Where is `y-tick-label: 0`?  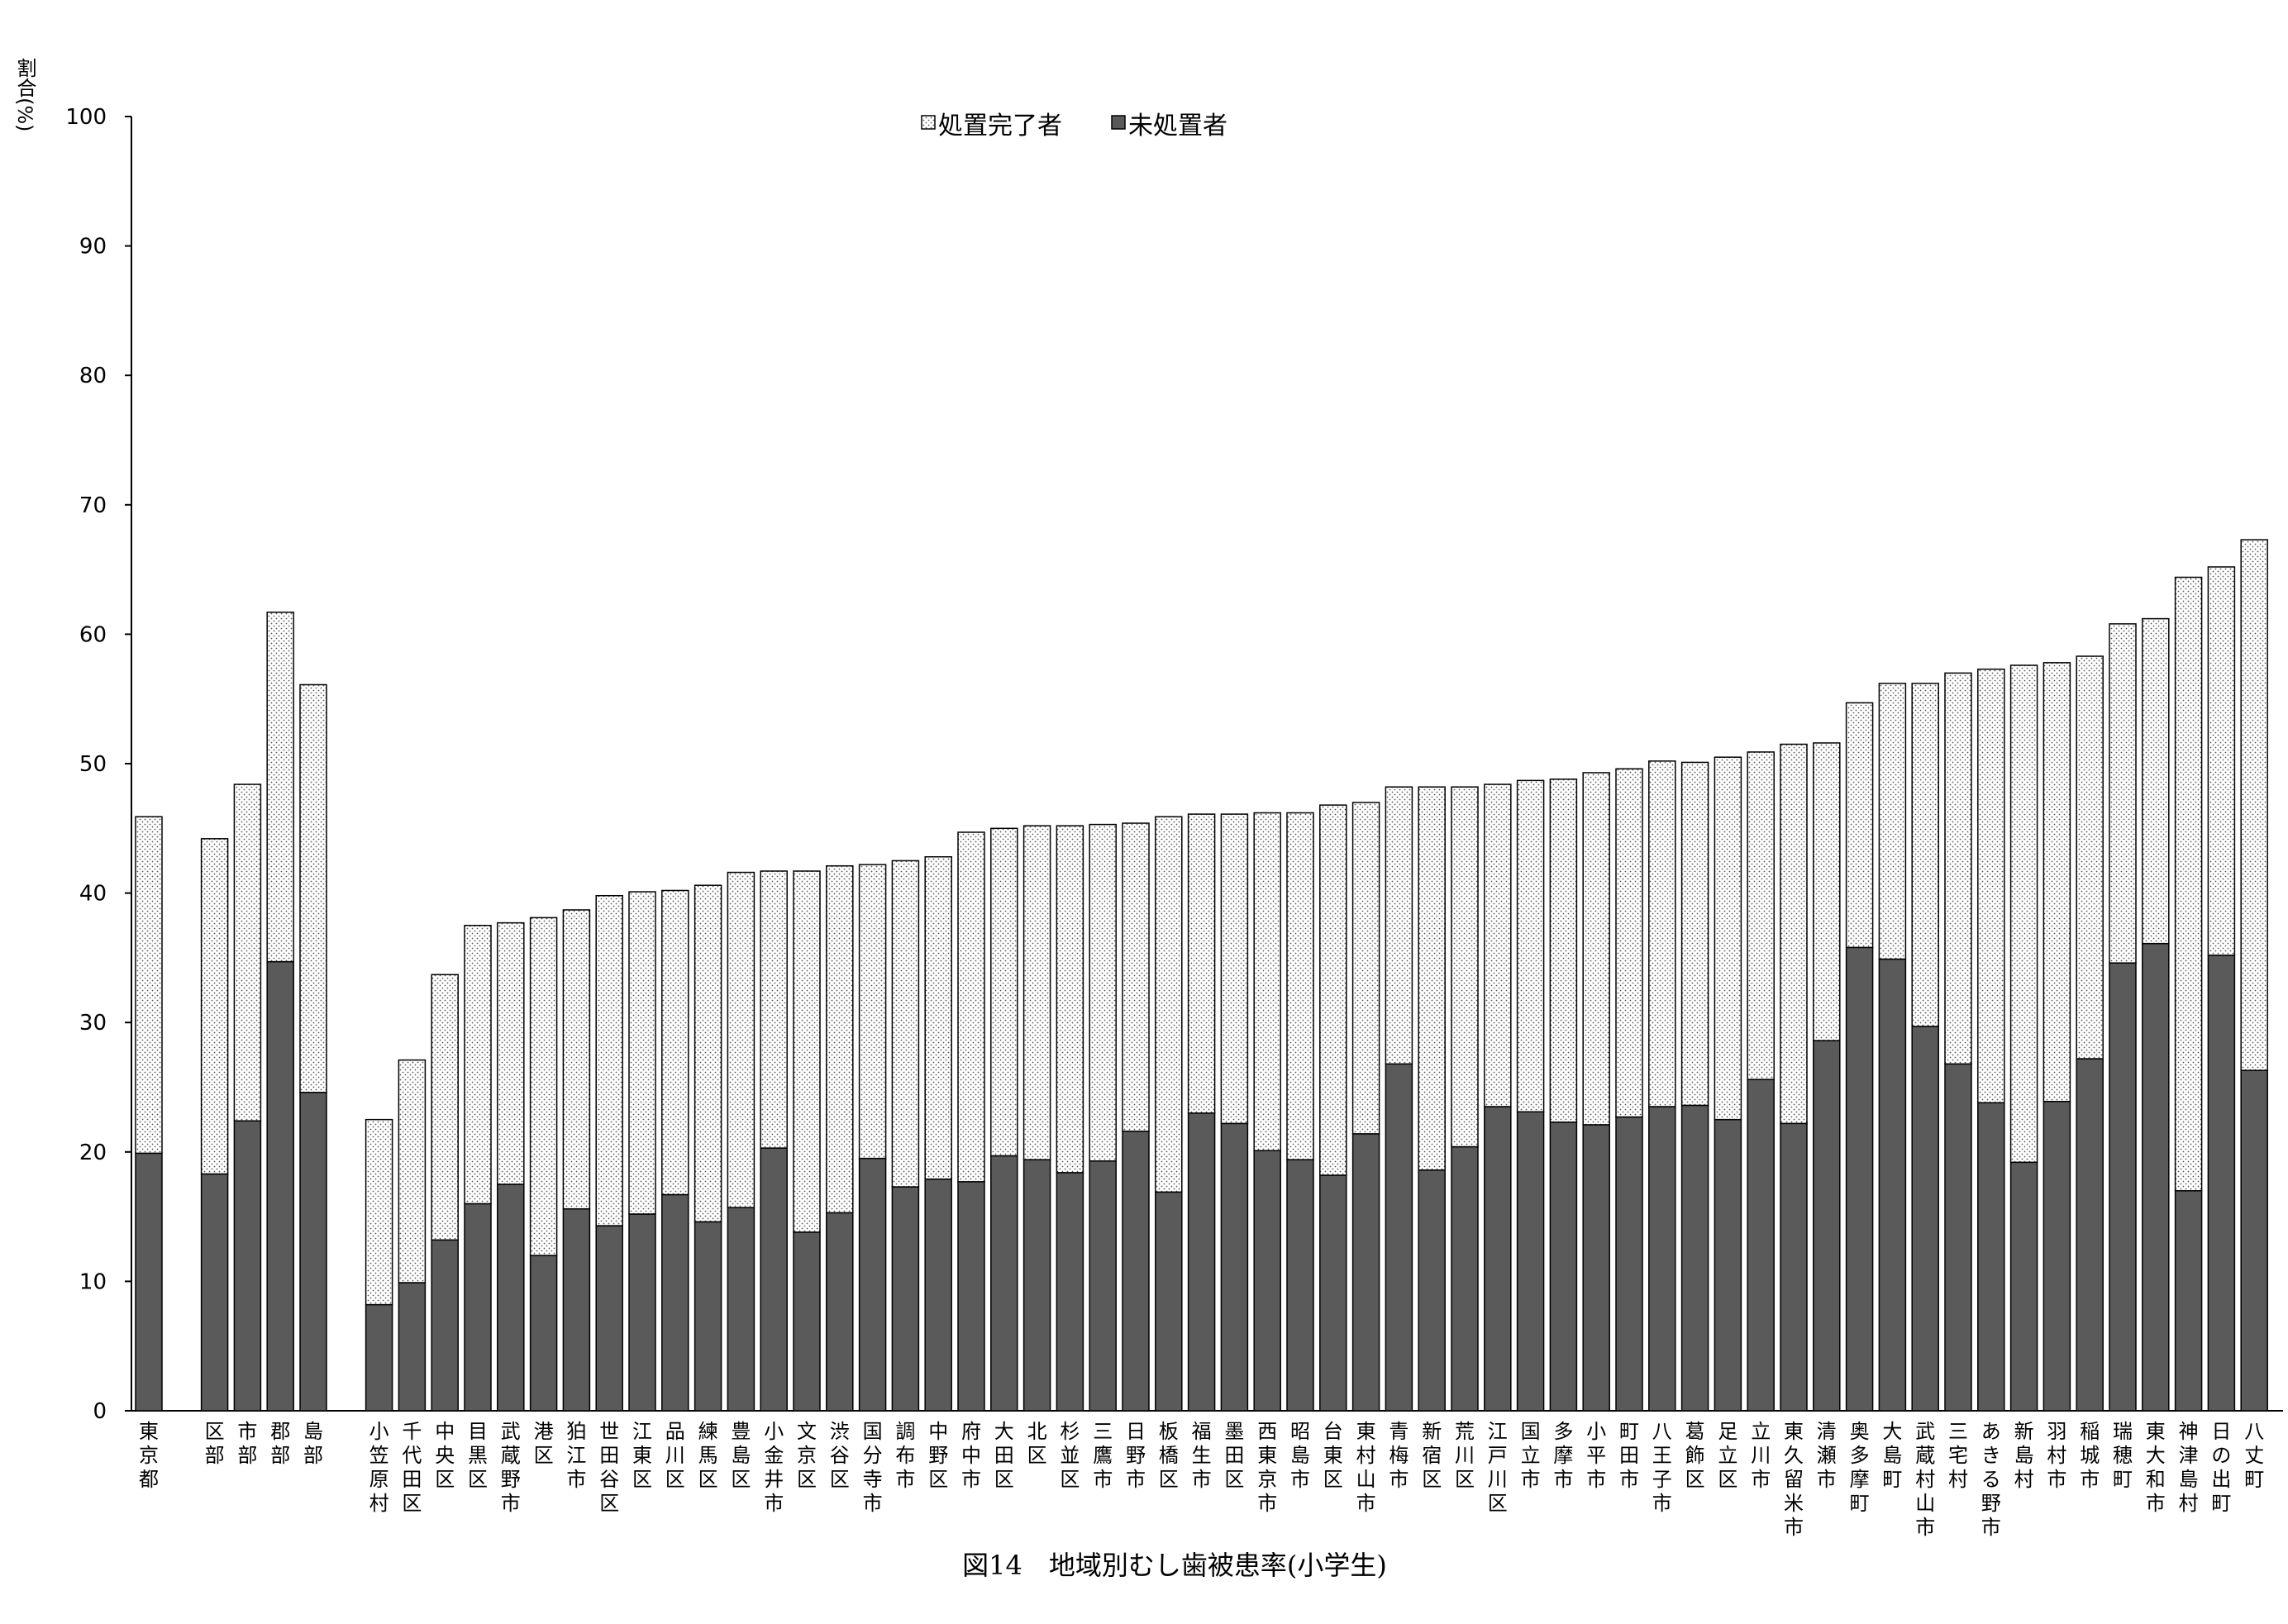
y-tick-label: 0 is located at coordinates (100, 1411).